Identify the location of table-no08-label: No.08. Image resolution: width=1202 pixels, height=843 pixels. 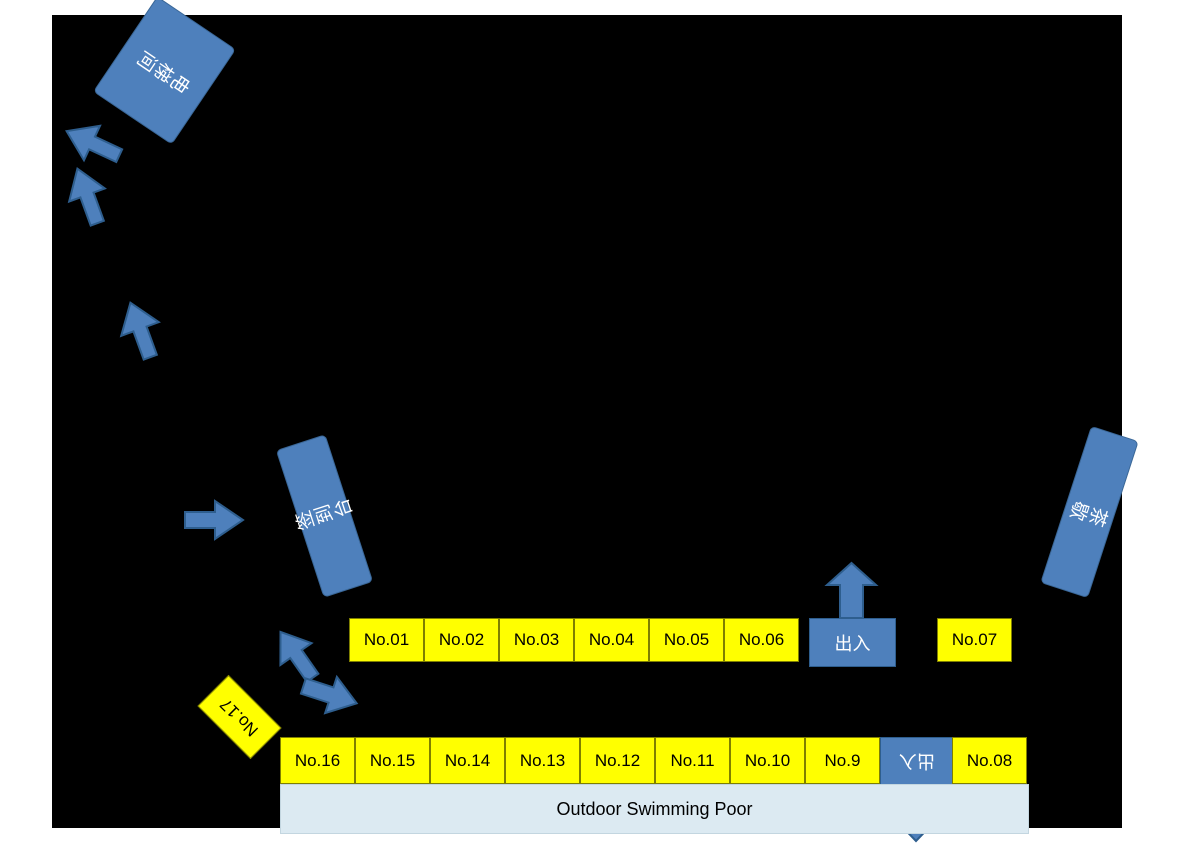
(989, 760).